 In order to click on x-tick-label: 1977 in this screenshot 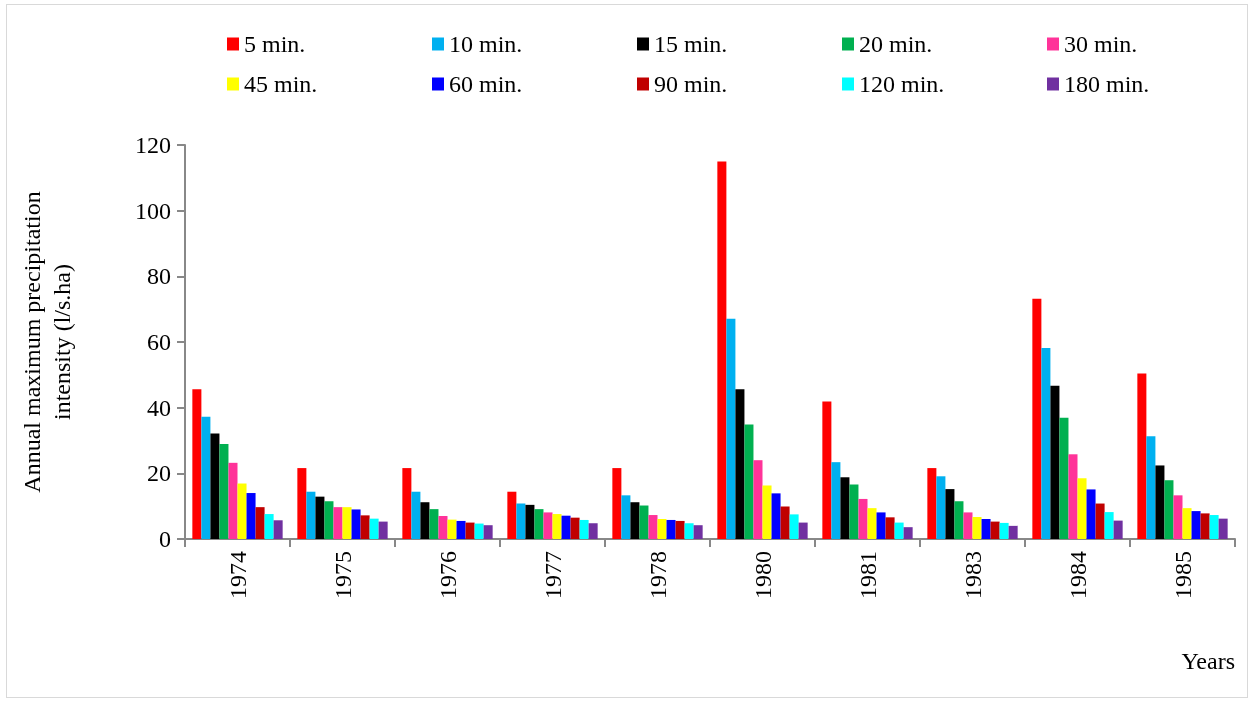, I will do `click(552, 575)`.